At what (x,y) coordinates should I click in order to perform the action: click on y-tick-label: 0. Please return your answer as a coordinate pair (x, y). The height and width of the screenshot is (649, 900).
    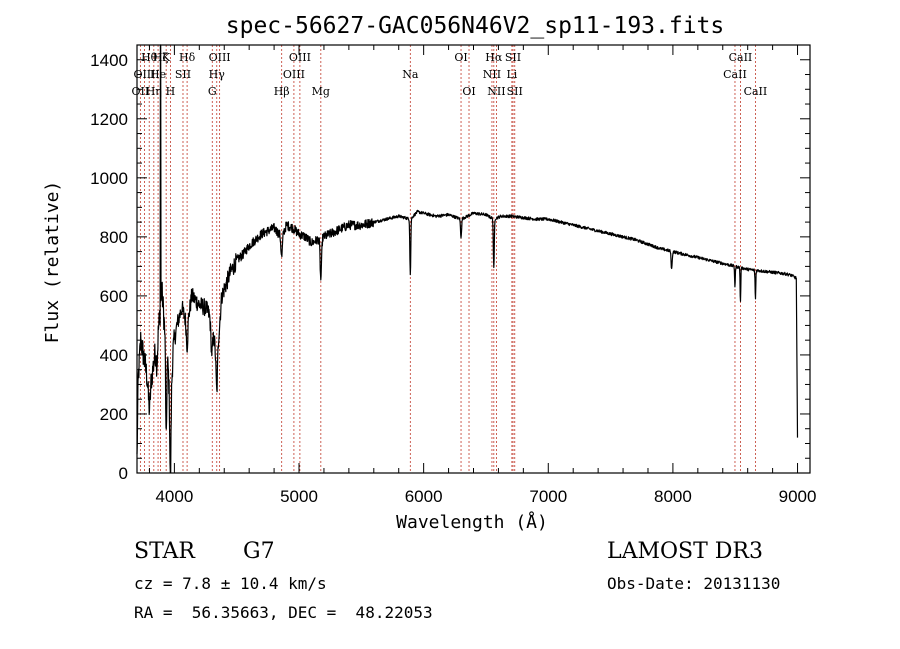
    Looking at the image, I should click on (123, 473).